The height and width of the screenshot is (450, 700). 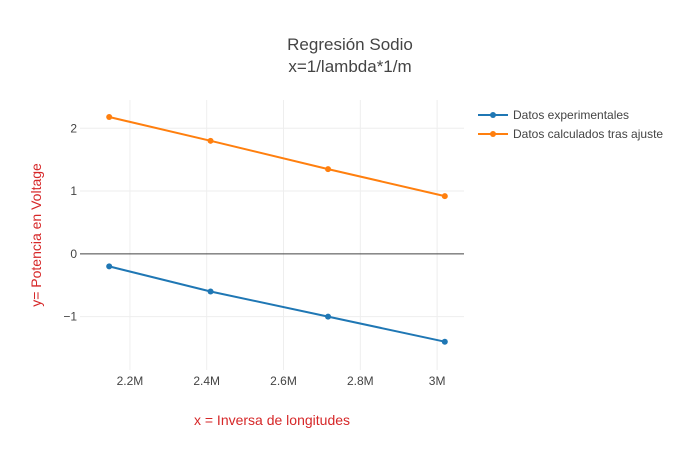 I want to click on y-tick-label: 0, so click(x=73, y=254).